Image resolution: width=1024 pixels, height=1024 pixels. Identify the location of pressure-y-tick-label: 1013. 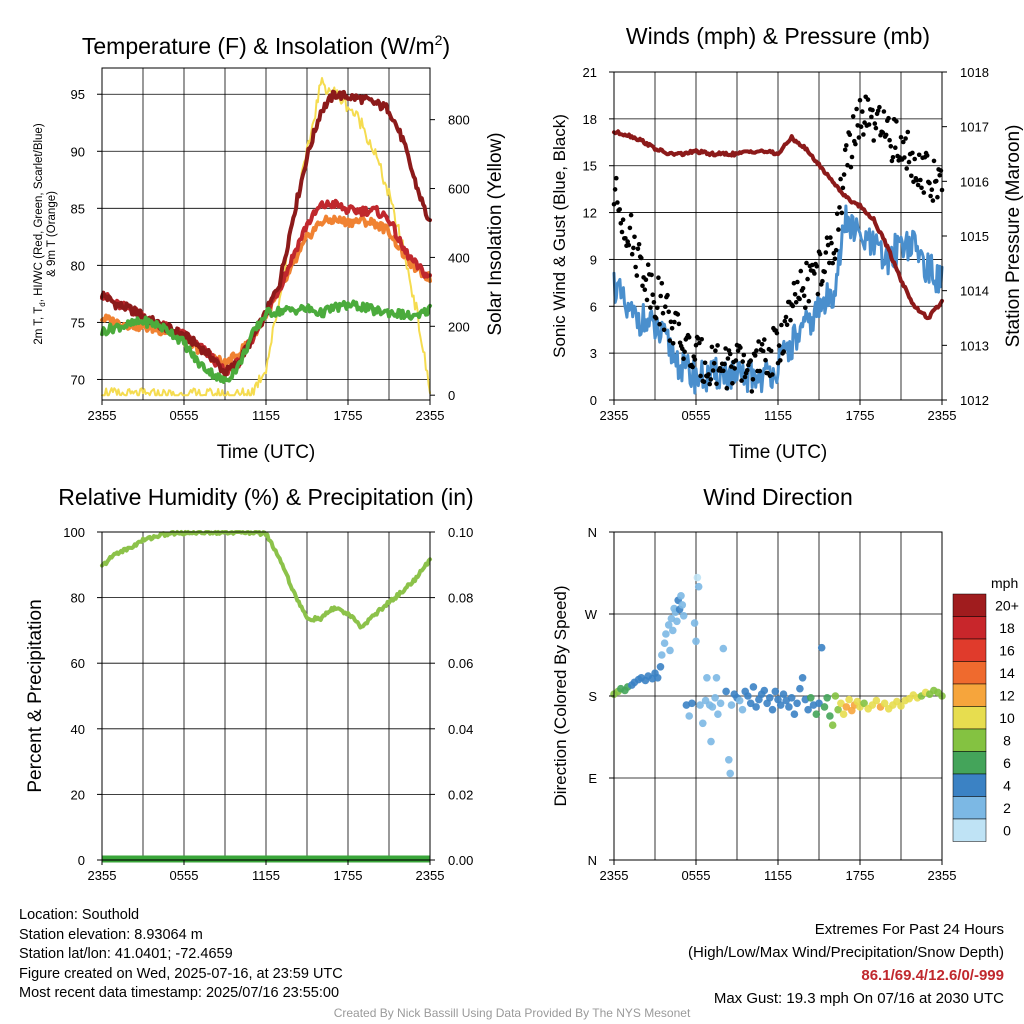
(974, 345).